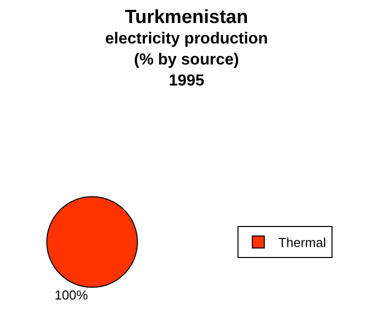 The image size is (373, 327). Describe the element at coordinates (71, 294) in the screenshot. I see `data-label: 100%` at that location.